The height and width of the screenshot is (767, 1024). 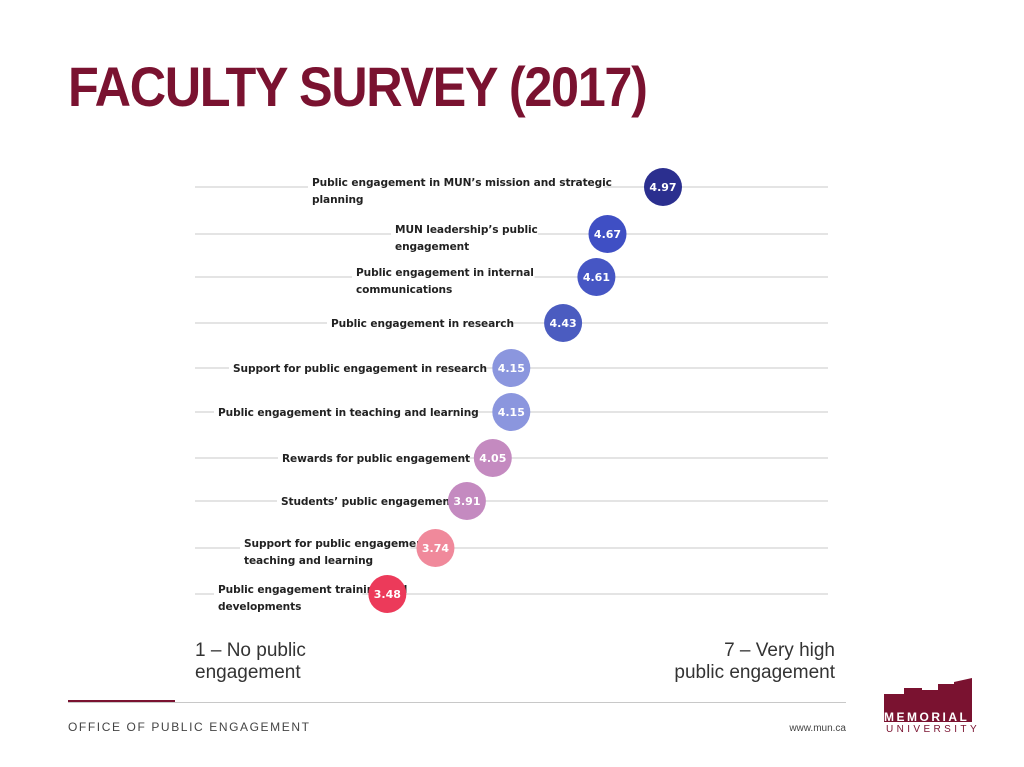 I want to click on footer-divider, so click(x=457, y=702).